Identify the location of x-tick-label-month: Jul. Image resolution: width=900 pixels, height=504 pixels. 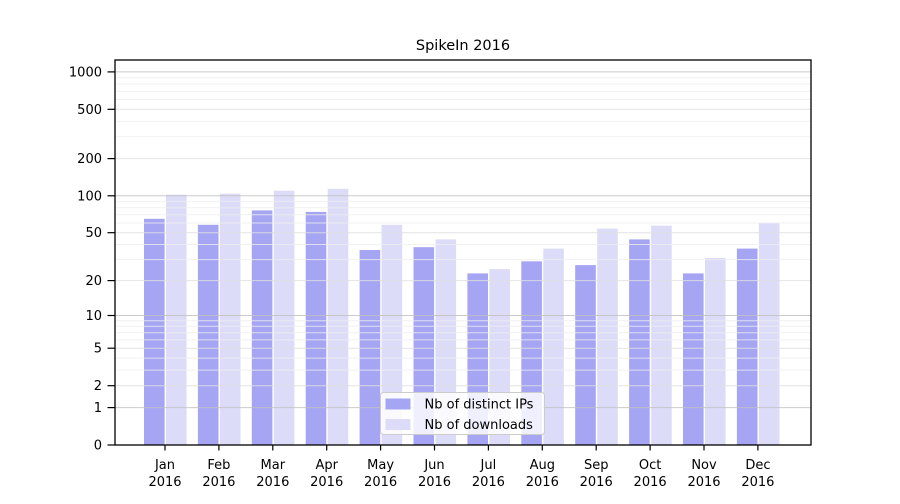
(488, 465).